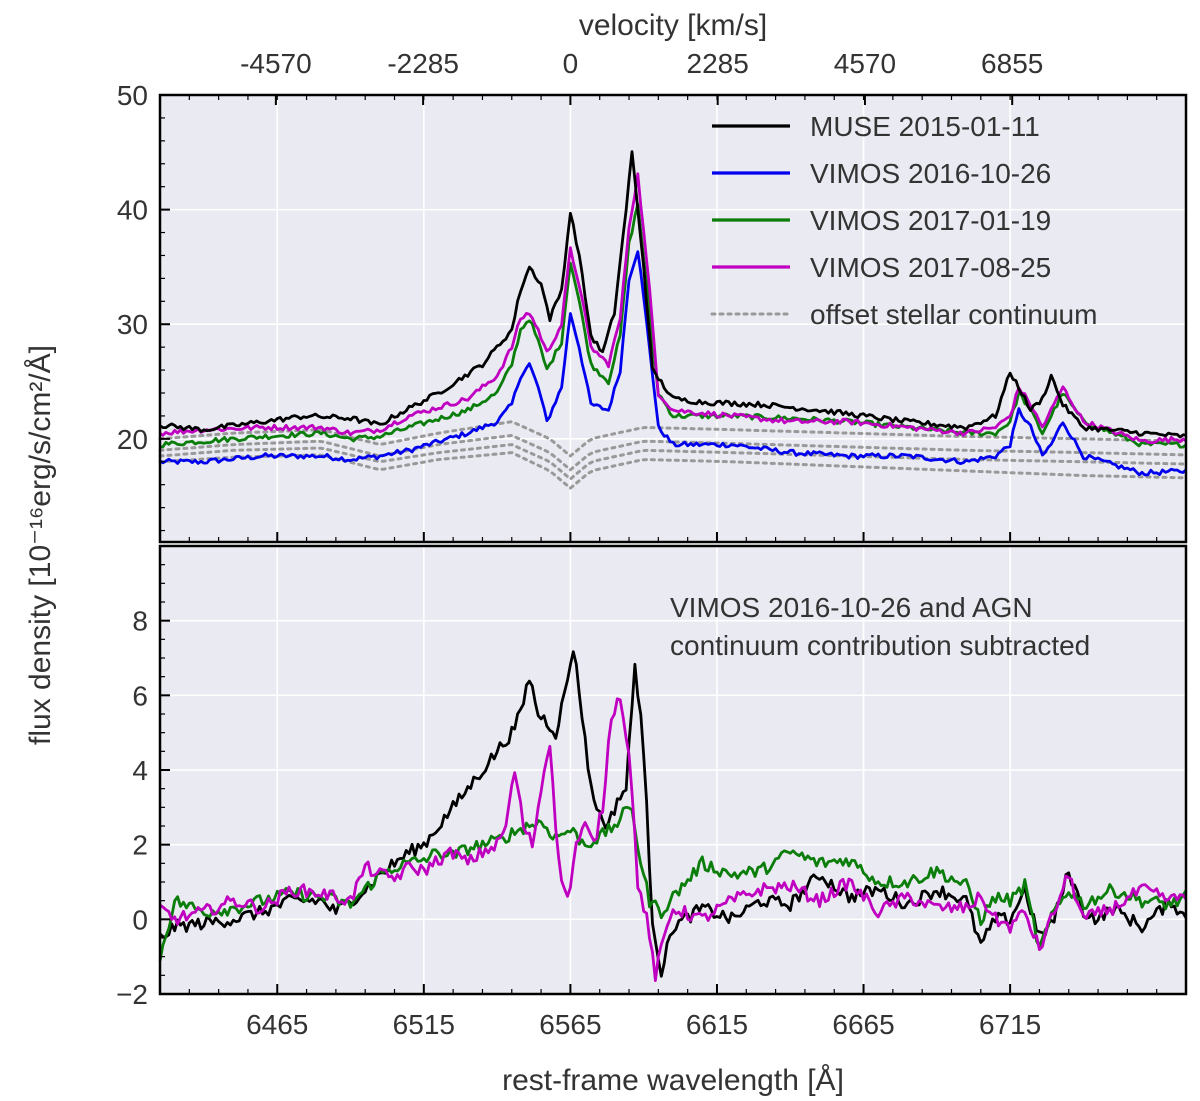  What do you see at coordinates (132, 210) in the screenshot?
I see `top-ytick-label: 40` at bounding box center [132, 210].